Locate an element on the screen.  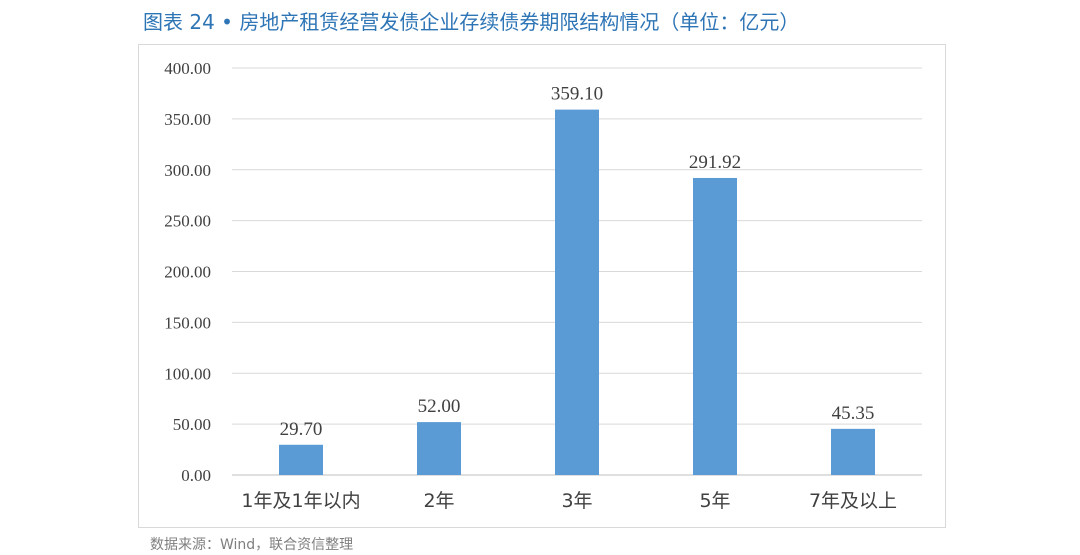
x-category-label: 7年及以上 is located at coordinates (853, 501).